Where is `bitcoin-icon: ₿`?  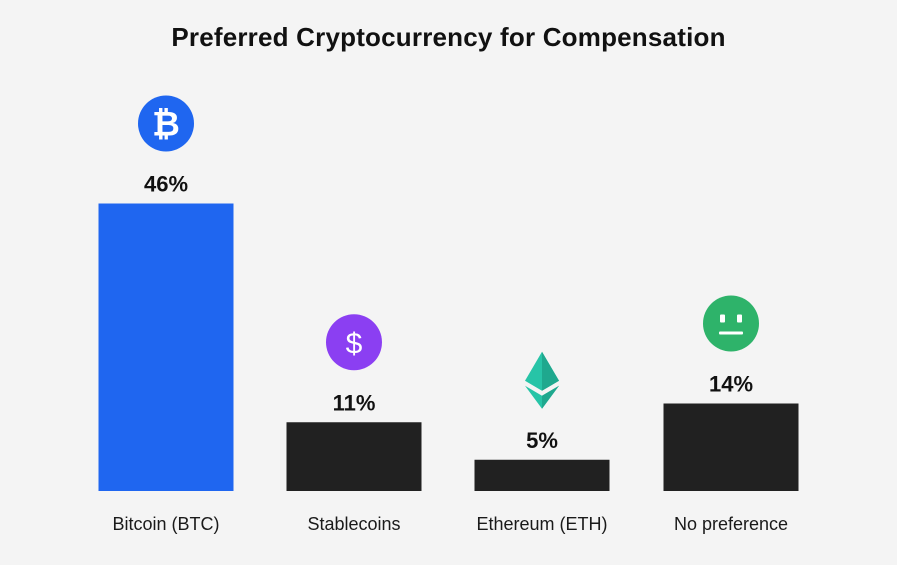 bitcoin-icon: ₿ is located at coordinates (166, 123).